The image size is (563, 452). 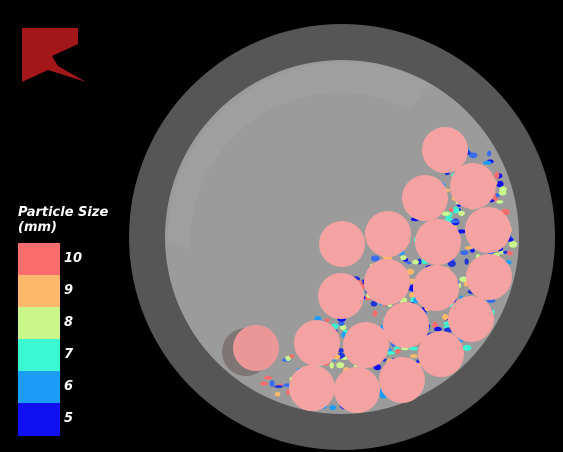 I want to click on legend-label-10: 10, so click(x=73, y=258).